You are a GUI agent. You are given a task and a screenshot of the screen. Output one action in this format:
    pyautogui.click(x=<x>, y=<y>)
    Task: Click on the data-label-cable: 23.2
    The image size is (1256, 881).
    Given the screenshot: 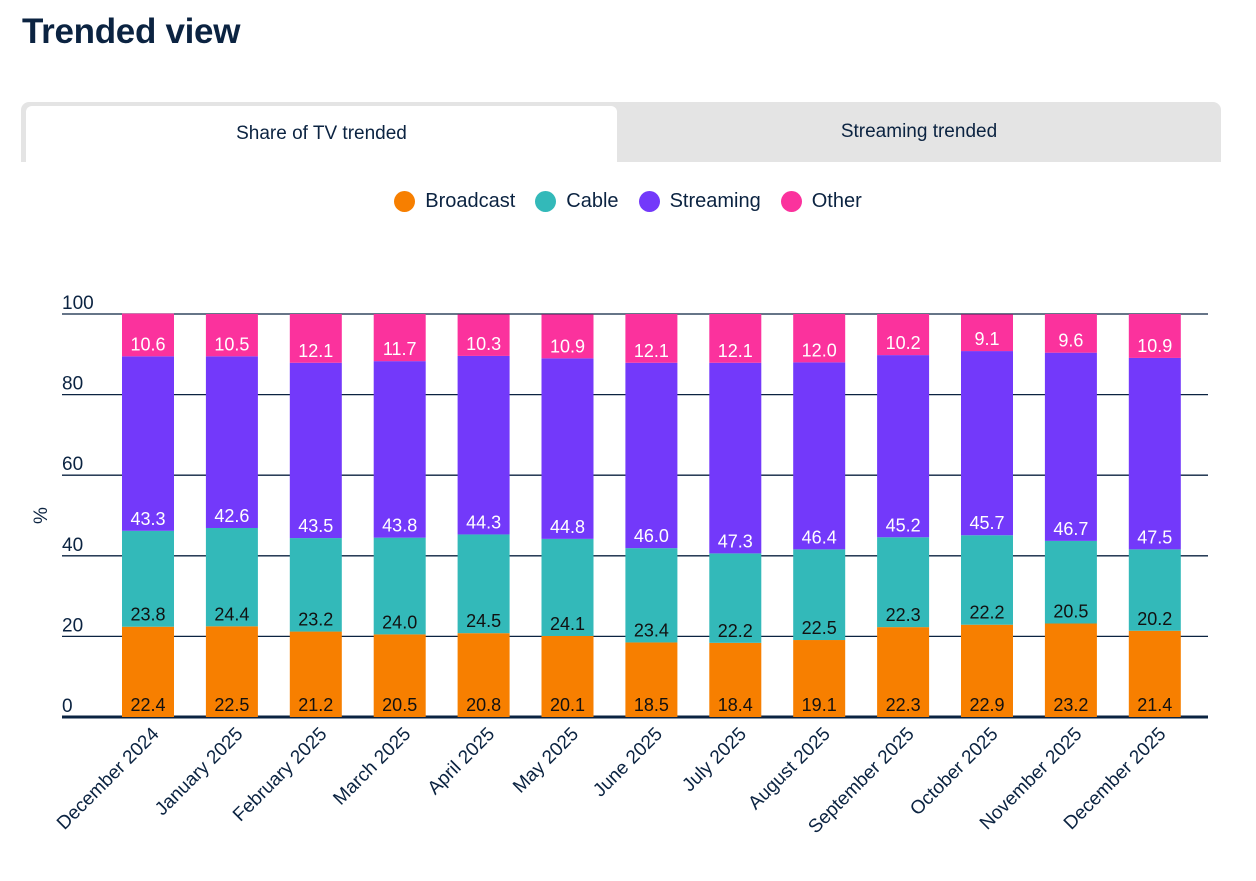 What is the action you would take?
    pyautogui.click(x=315, y=620)
    